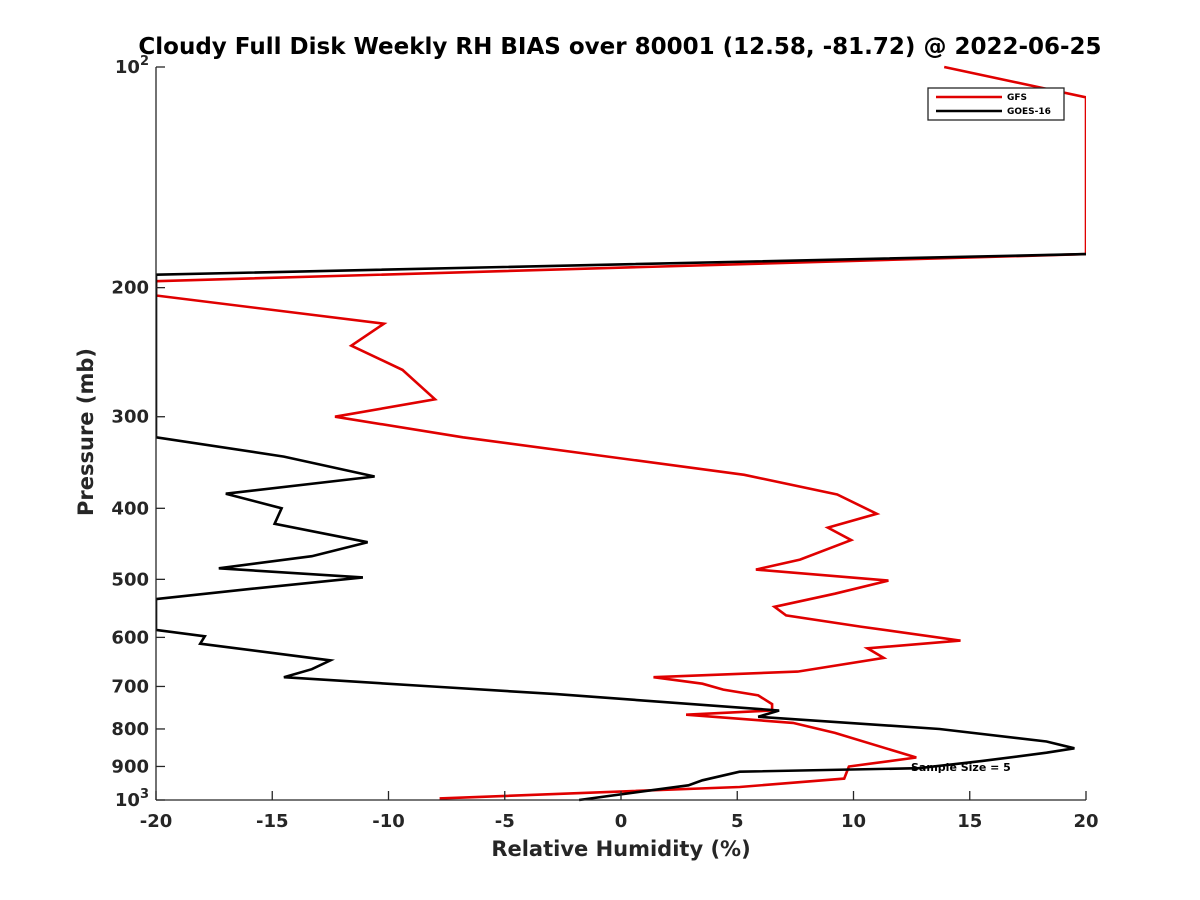  I want to click on x-tick-label: -20, so click(156, 821).